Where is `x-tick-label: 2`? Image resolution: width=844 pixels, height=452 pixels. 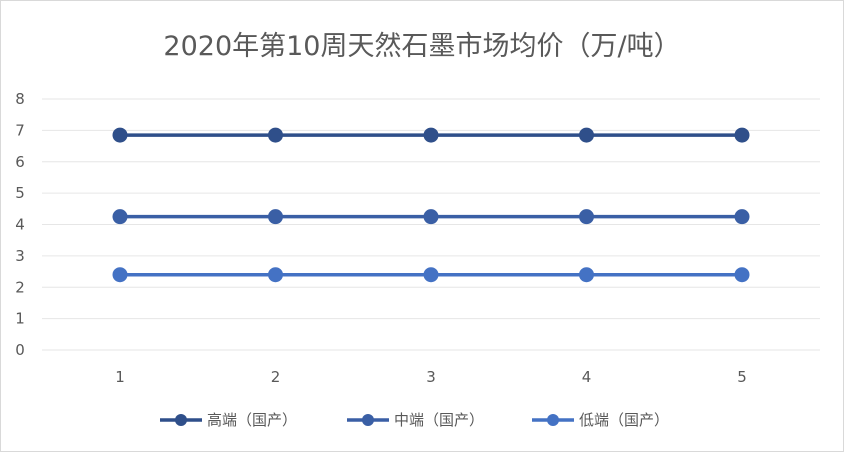
x-tick-label: 2 is located at coordinates (276, 377).